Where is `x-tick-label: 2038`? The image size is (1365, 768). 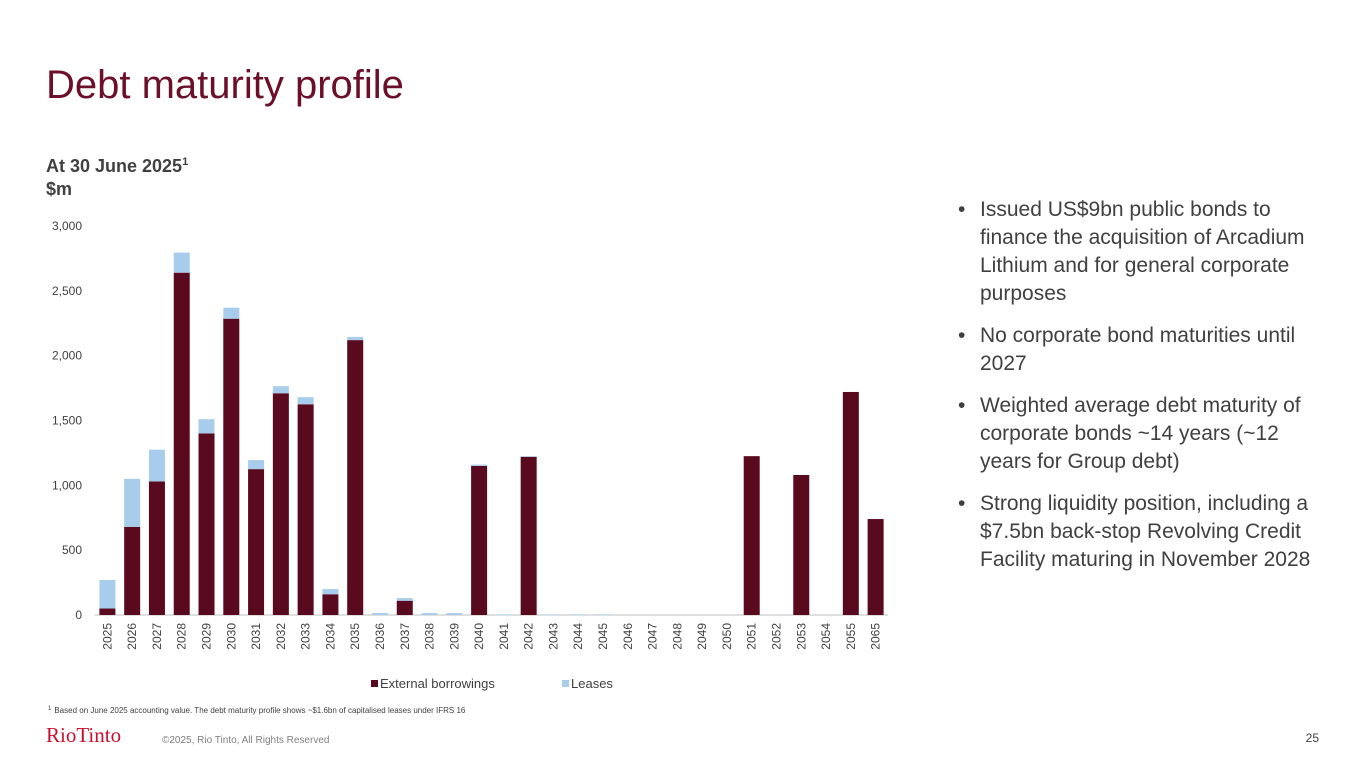
x-tick-label: 2038 is located at coordinates (430, 636).